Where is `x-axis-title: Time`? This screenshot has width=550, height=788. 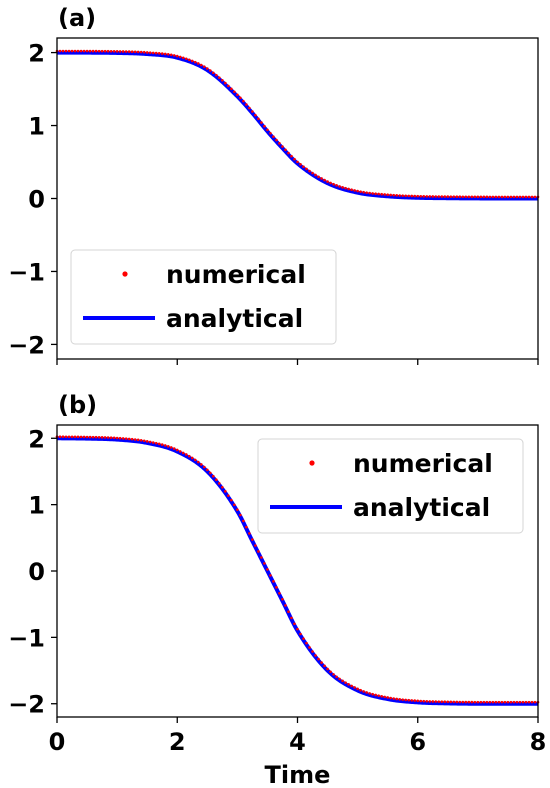
x-axis-title: Time is located at coordinates (298, 774).